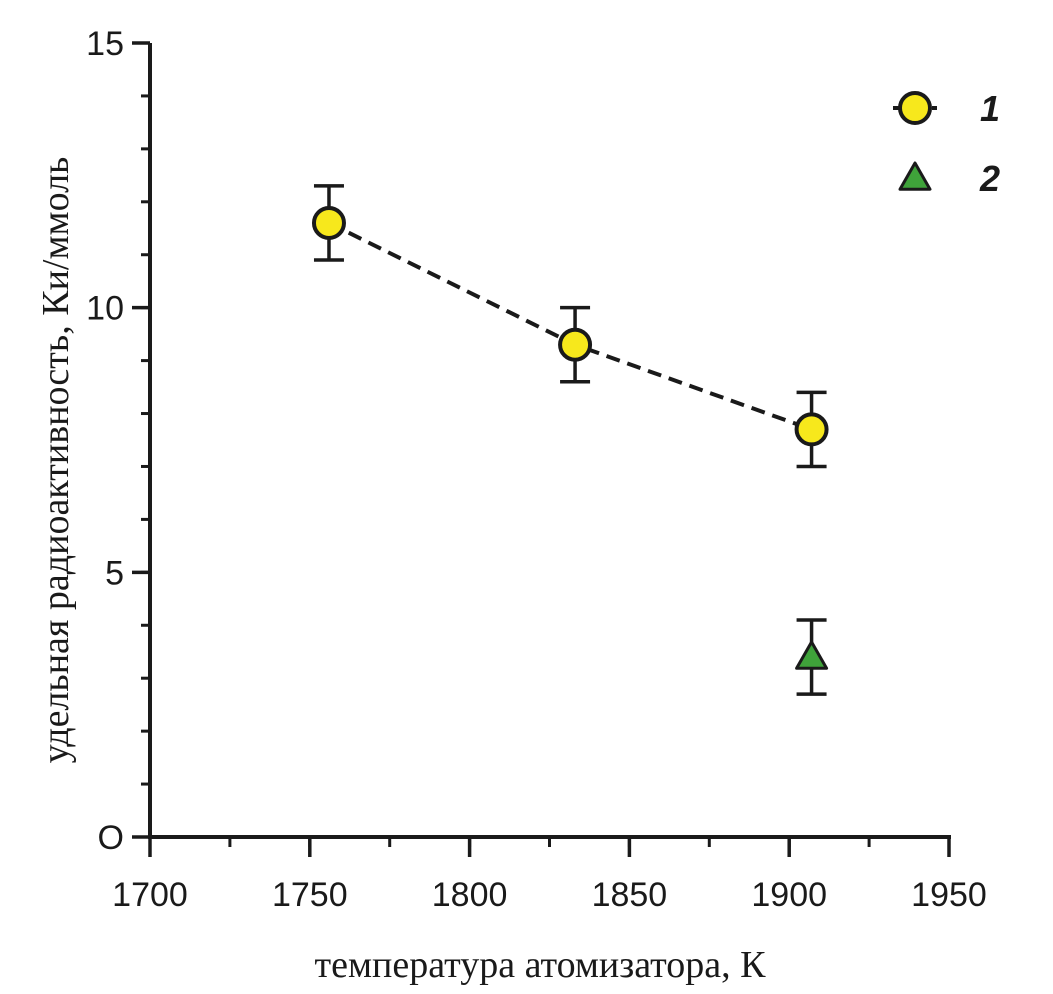  I want to click on legend-label-1: 1, so click(990, 108).